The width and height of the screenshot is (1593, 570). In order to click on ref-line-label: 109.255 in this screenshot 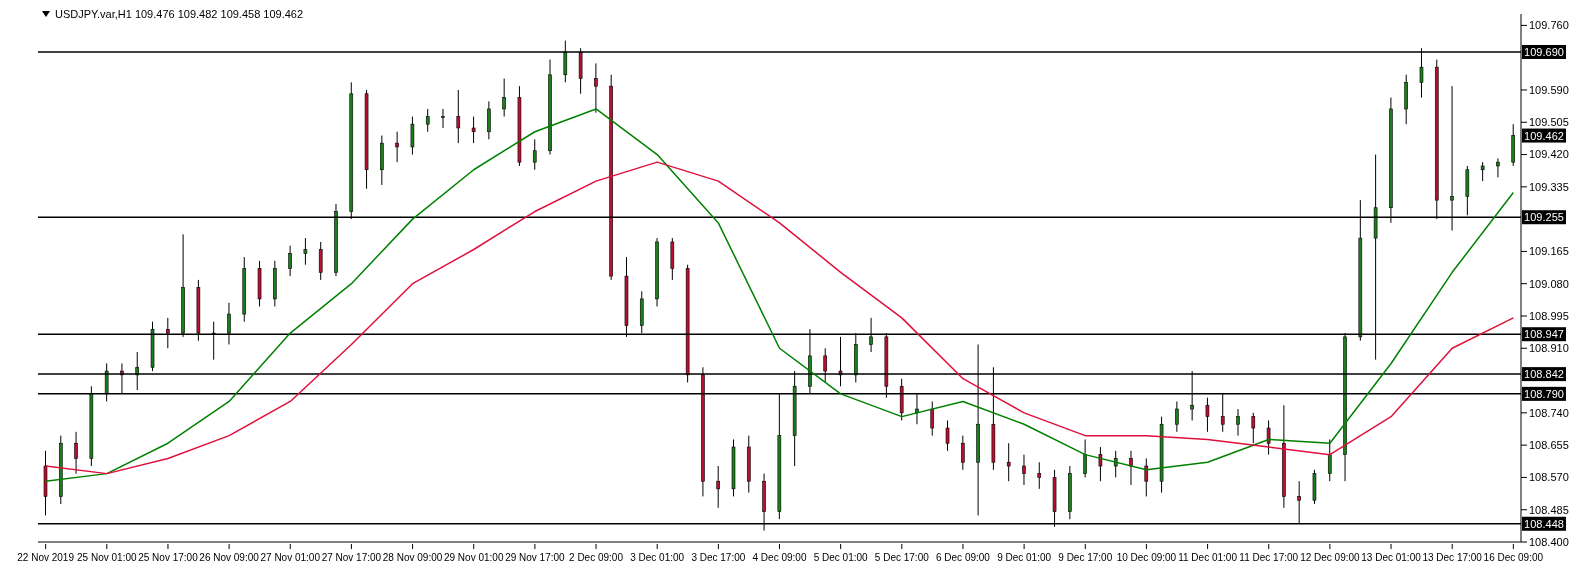, I will do `click(1544, 217)`.